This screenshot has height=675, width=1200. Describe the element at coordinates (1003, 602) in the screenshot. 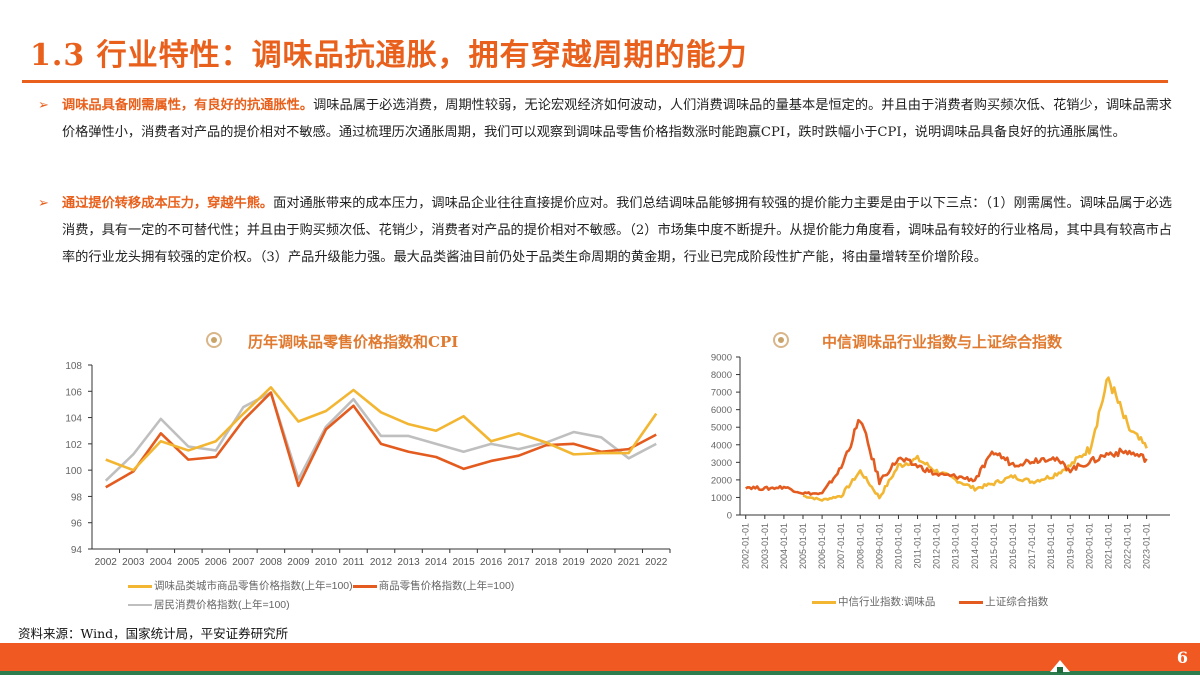

I see `legend-item-shanghai-composite: 上证综合指数` at that location.